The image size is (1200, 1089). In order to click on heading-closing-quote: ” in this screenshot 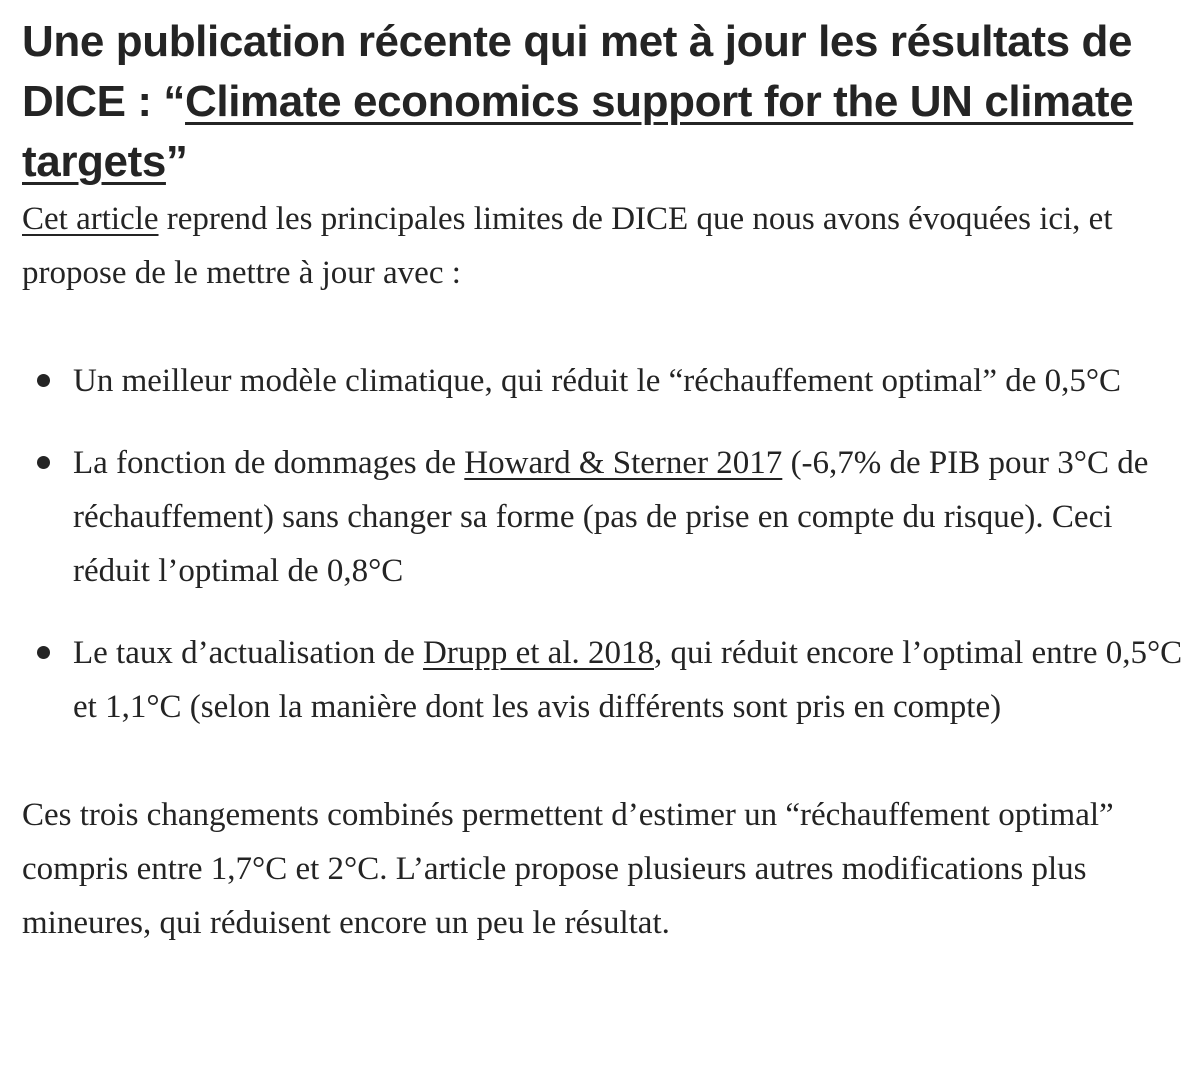, I will do `click(176, 161)`.